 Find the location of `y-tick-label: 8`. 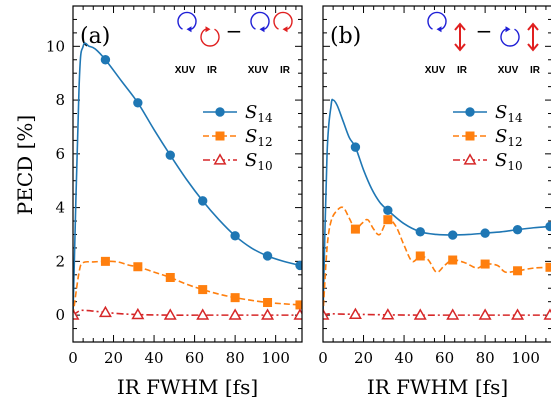

y-tick-label: 8 is located at coordinates (60, 100).